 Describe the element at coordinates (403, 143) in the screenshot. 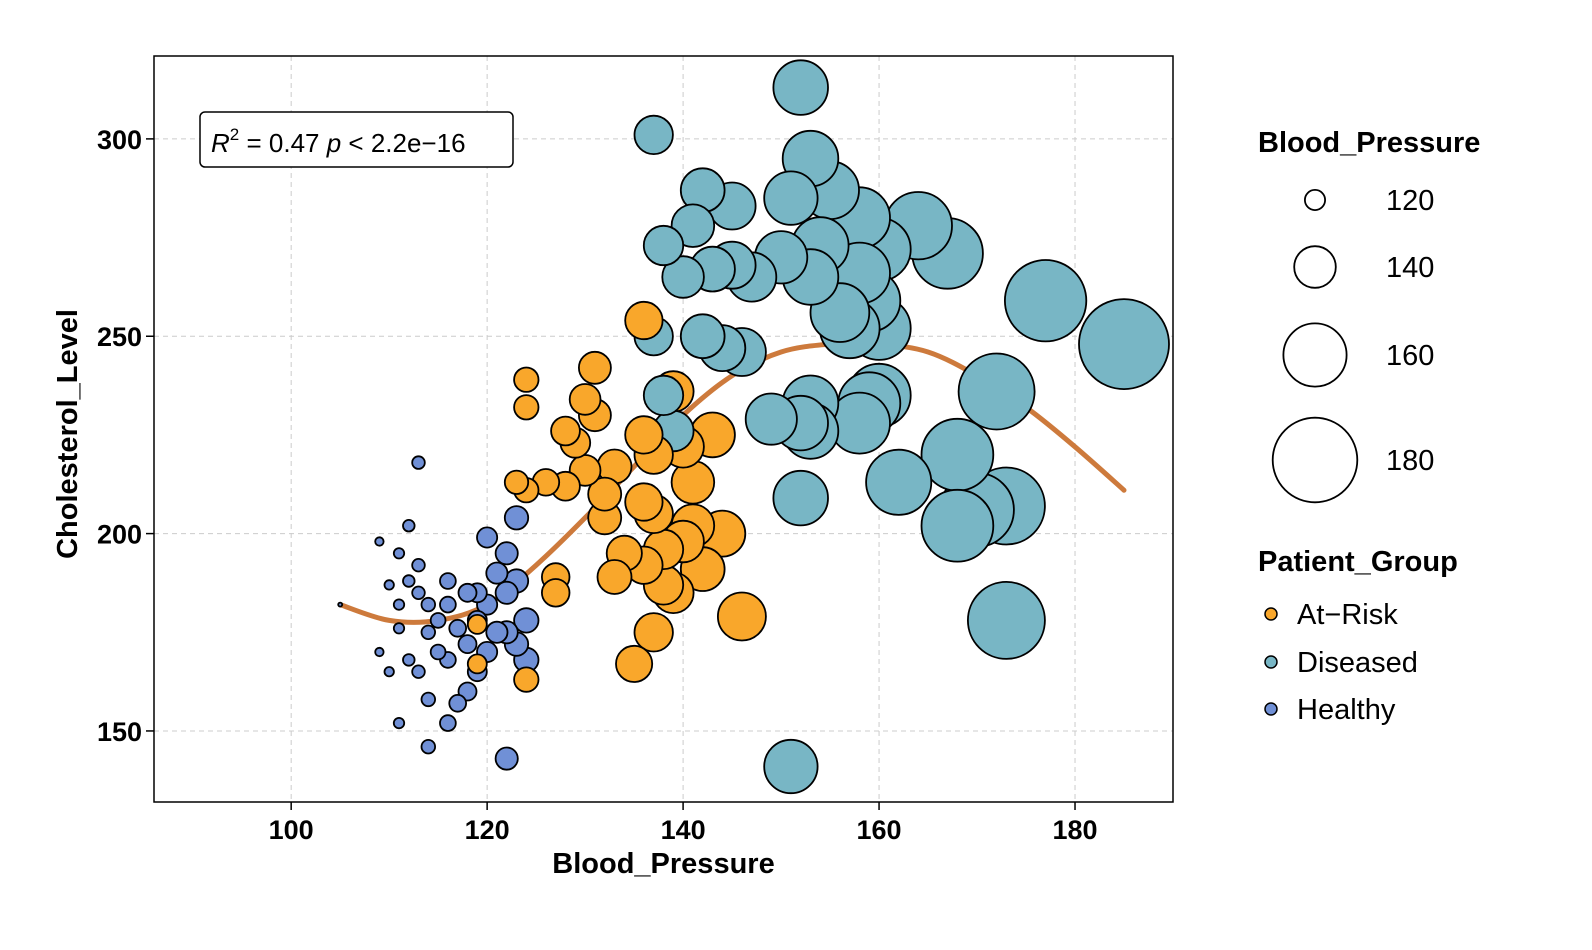

I see `p-value: < 2.2e−16` at that location.